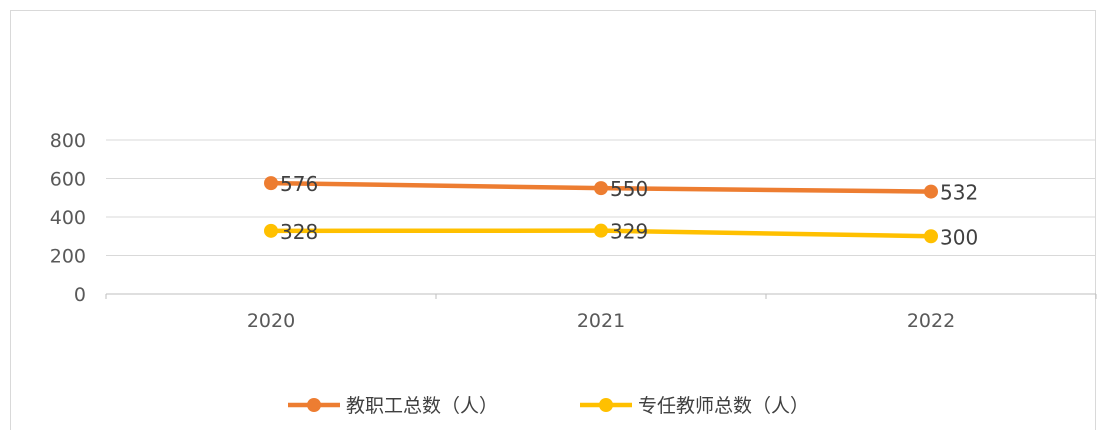 The width and height of the screenshot is (1107, 435). What do you see at coordinates (621, 210) in the screenshot?
I see `series-group: 576 550 532 328 329 300` at bounding box center [621, 210].